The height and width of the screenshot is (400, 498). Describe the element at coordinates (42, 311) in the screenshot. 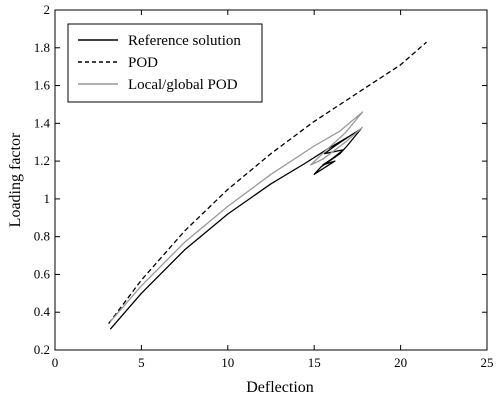

I see `y-tick-label: 0.4` at that location.